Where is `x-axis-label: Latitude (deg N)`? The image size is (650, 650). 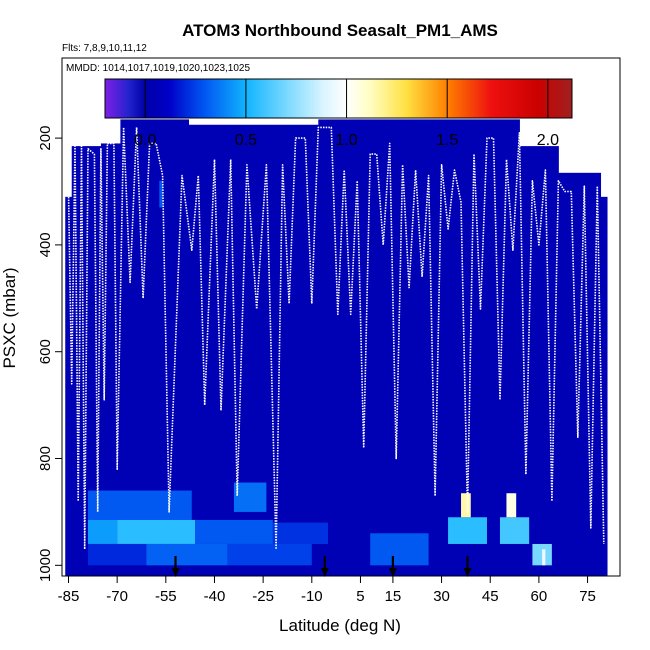
x-axis-label: Latitude (deg N) is located at coordinates (340, 625).